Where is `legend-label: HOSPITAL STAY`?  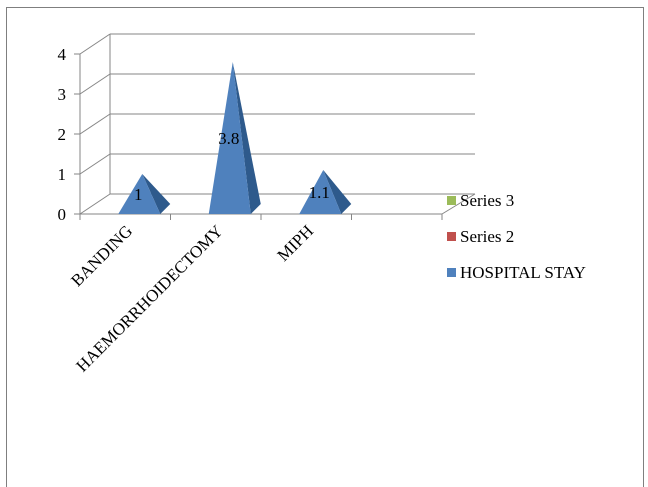
legend-label: HOSPITAL STAY is located at coordinates (523, 272).